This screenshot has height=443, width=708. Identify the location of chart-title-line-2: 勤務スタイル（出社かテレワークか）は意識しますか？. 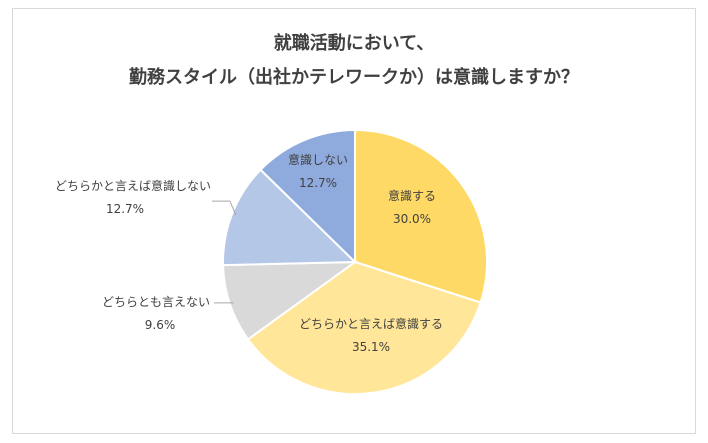
(354, 77).